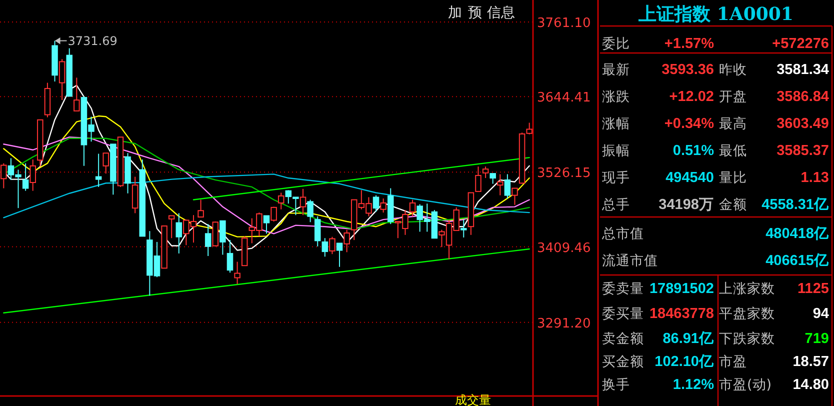  What do you see at coordinates (689, 124) in the screenshot?
I see `text: +0.34%` at bounding box center [689, 124].